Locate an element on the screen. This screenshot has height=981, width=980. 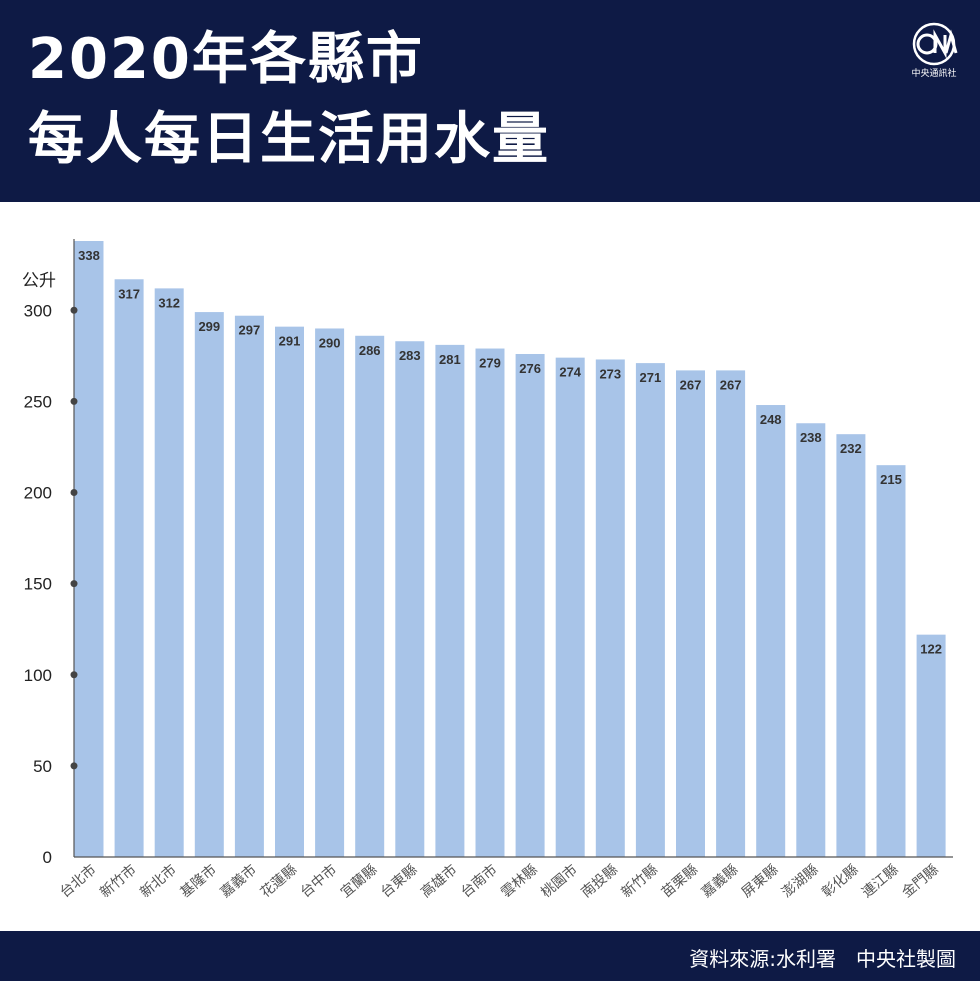
bar-value-label: 232 is located at coordinates (851, 448).